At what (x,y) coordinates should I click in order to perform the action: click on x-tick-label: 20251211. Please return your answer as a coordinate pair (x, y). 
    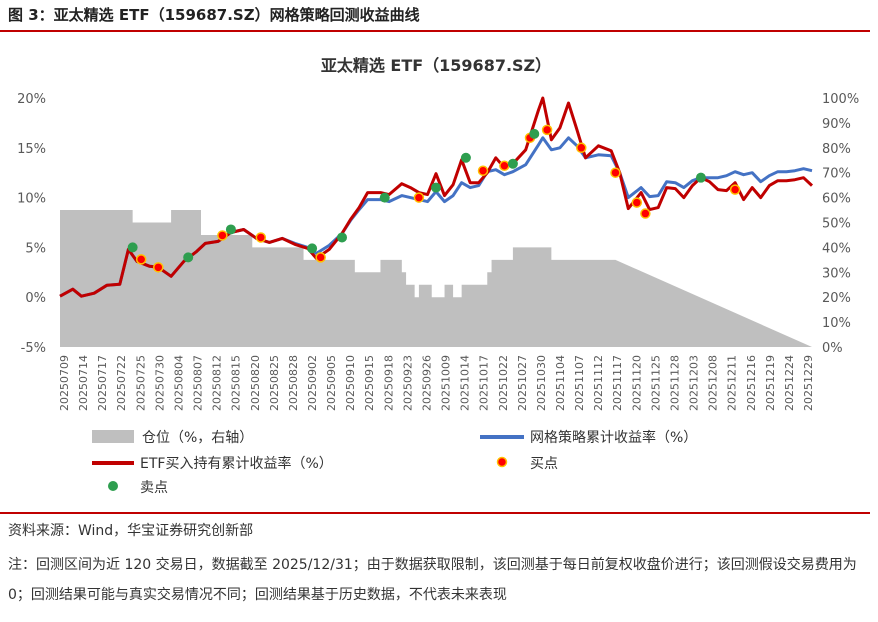
    Looking at the image, I should click on (732, 383).